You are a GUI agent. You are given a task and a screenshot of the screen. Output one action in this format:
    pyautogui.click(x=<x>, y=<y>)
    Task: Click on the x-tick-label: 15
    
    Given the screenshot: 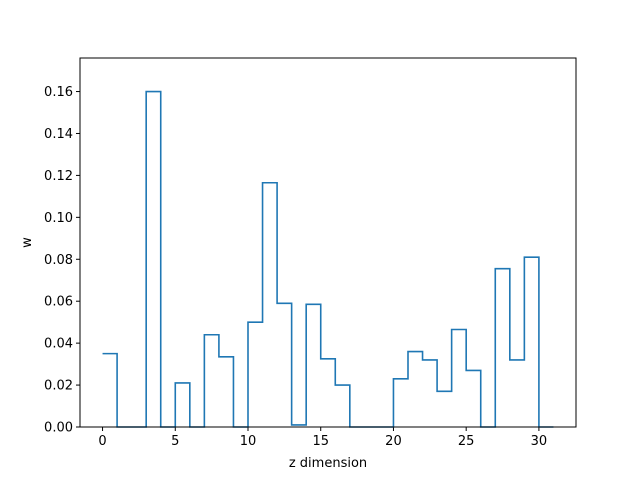 What is the action you would take?
    pyautogui.click(x=320, y=441)
    